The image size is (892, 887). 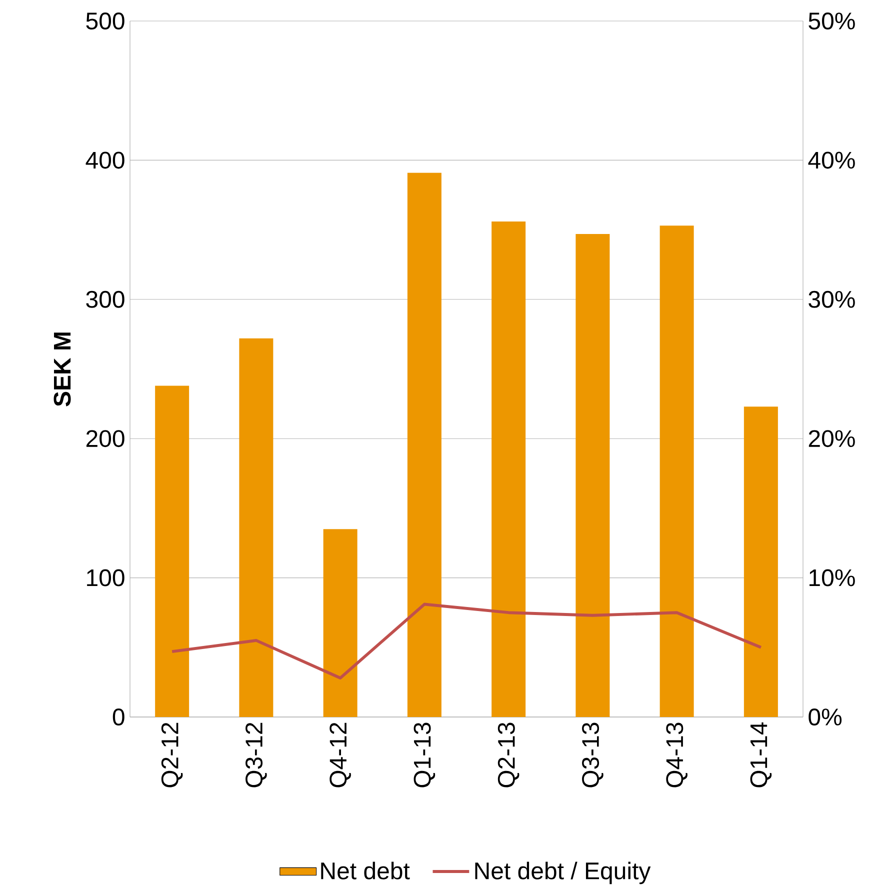 What do you see at coordinates (761, 755) in the screenshot?
I see `x-tick-label: Q1-14` at bounding box center [761, 755].